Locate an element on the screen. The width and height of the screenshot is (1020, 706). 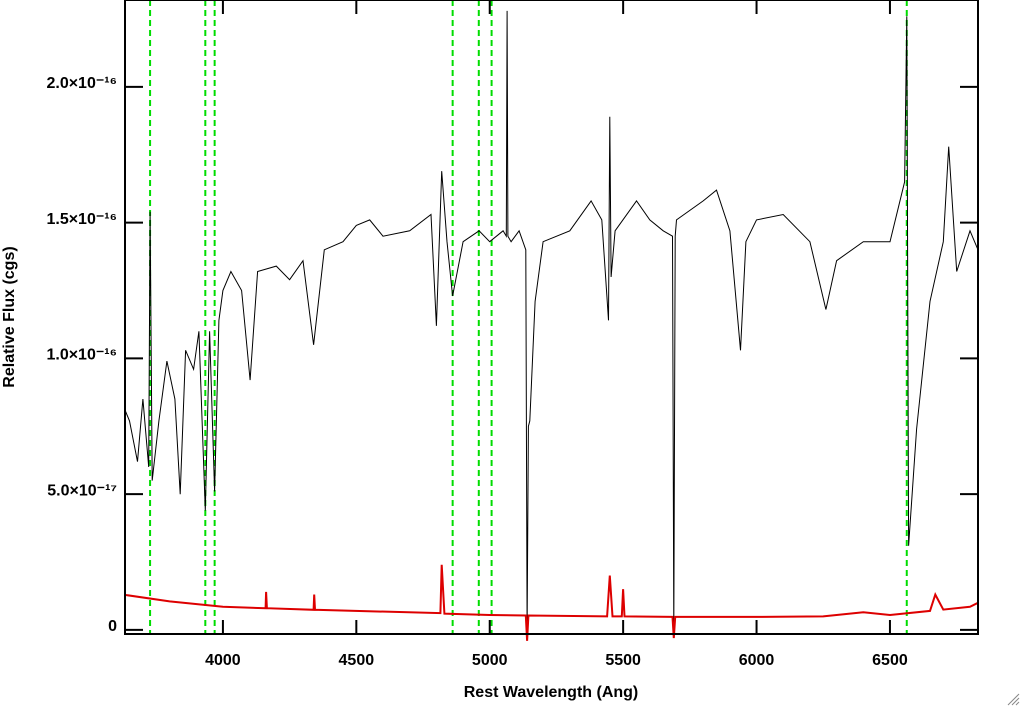
x-tick-label: 4500 is located at coordinates (357, 660).